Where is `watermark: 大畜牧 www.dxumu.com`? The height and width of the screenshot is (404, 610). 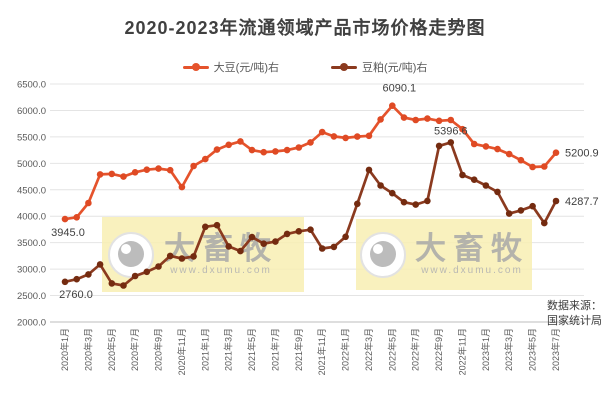 watermark: 大畜牧 www.dxumu.com is located at coordinates (444, 254).